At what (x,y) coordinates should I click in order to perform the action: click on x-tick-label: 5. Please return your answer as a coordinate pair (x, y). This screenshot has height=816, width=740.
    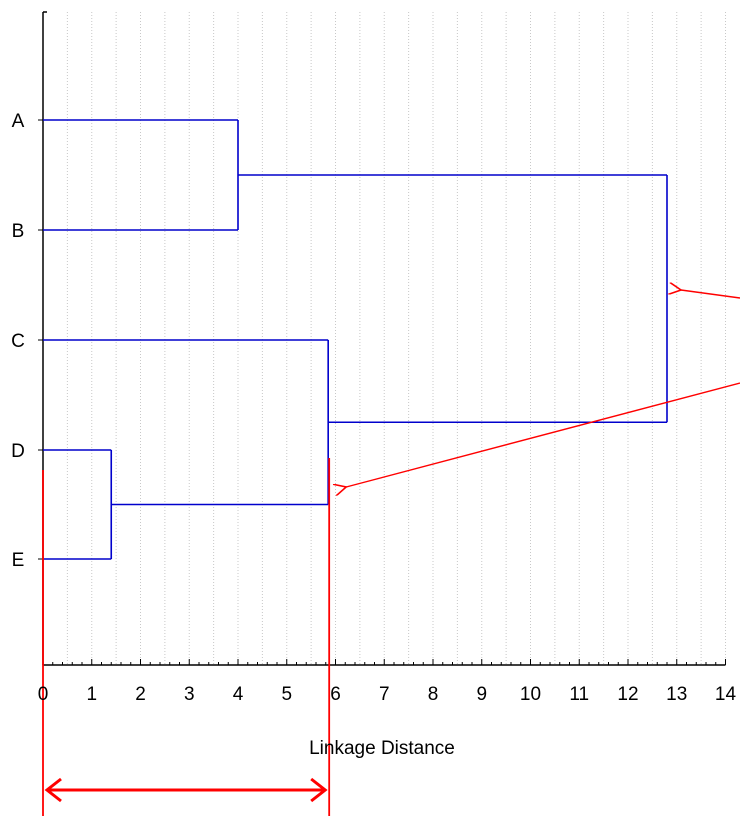
    Looking at the image, I should click on (286, 694).